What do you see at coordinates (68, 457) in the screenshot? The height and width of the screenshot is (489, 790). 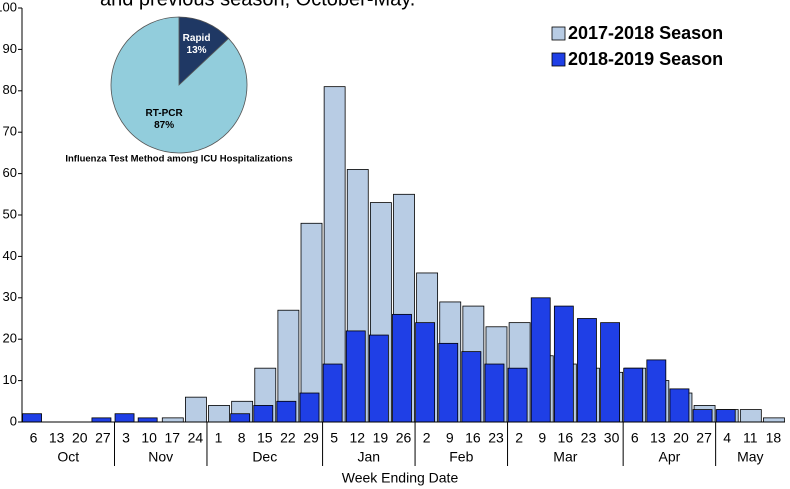 I see `month-label: Oct` at bounding box center [68, 457].